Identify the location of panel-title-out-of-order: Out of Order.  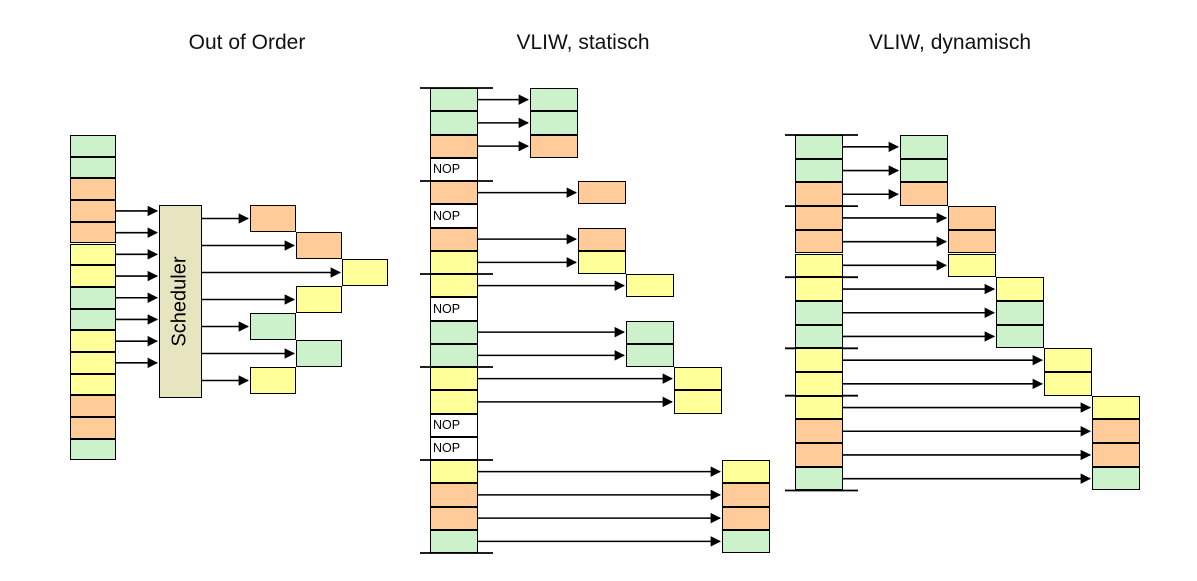
(247, 42).